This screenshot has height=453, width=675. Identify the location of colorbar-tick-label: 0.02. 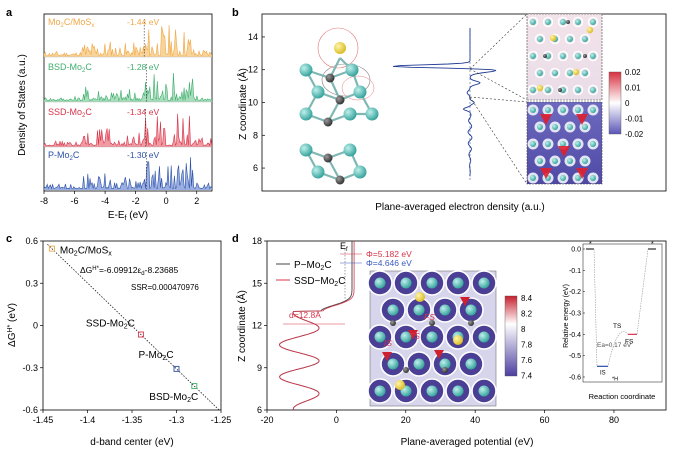
(633, 72).